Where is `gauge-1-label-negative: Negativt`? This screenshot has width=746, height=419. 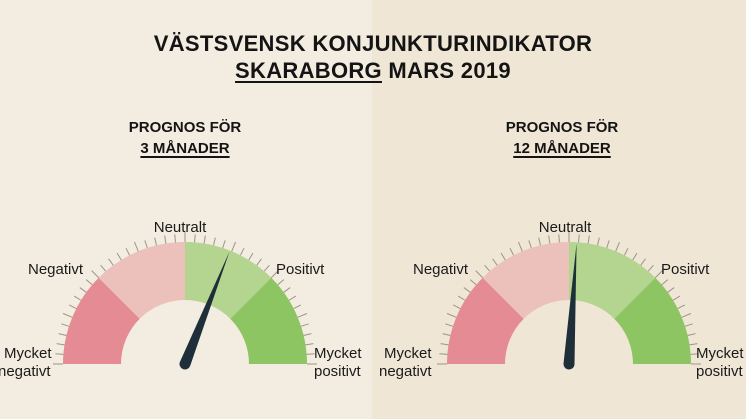 gauge-1-label-negative: Negativt is located at coordinates (56, 269).